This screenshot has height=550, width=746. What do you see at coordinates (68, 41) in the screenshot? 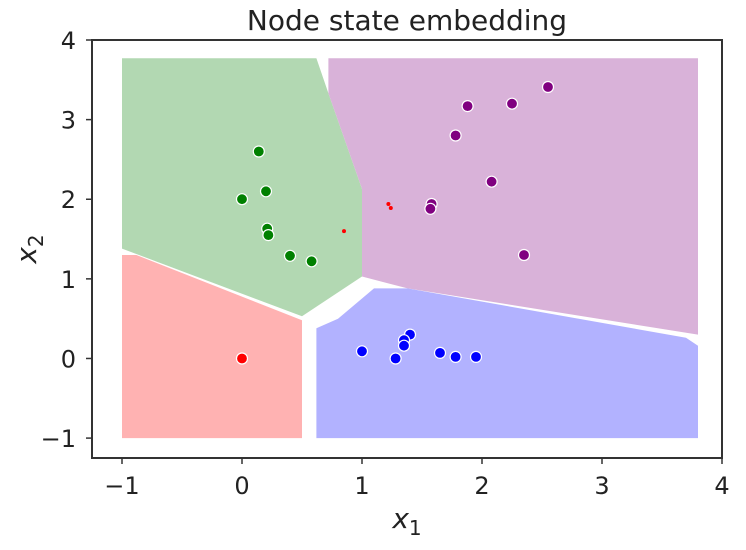
I see `y-tick-label: 4` at bounding box center [68, 41].